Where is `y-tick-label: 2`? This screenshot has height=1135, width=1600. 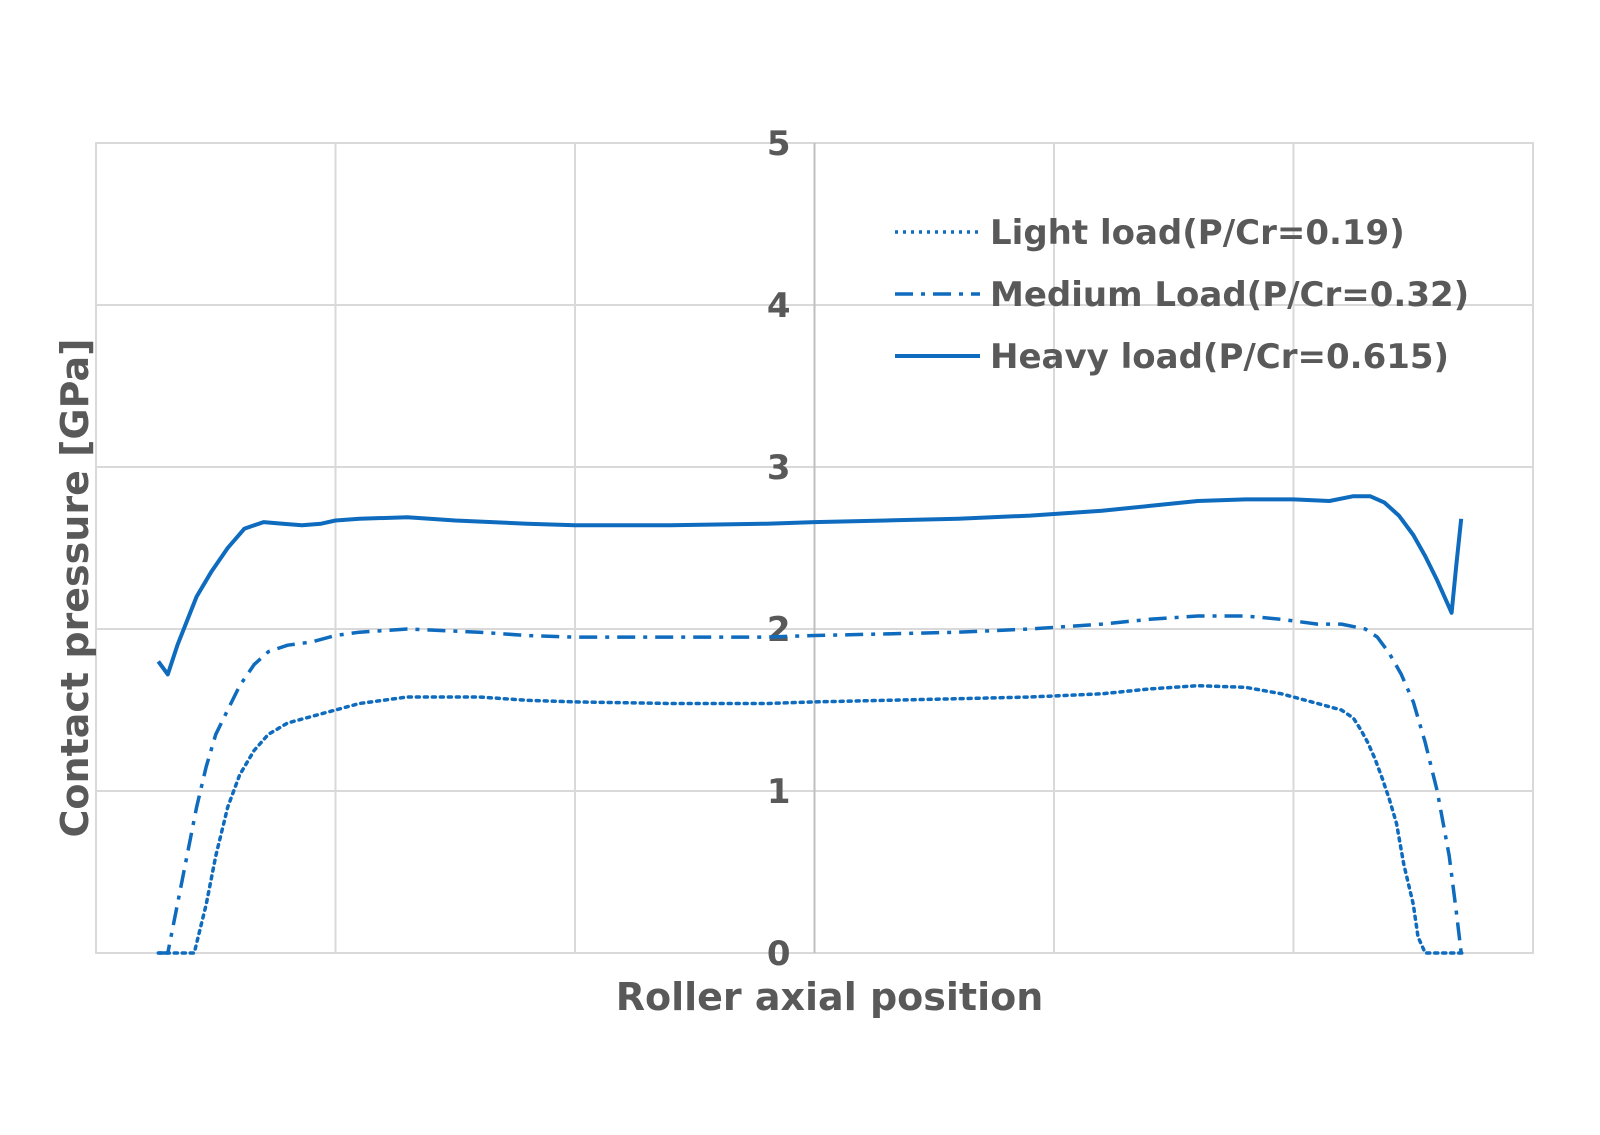
y-tick-label: 2 is located at coordinates (779, 630).